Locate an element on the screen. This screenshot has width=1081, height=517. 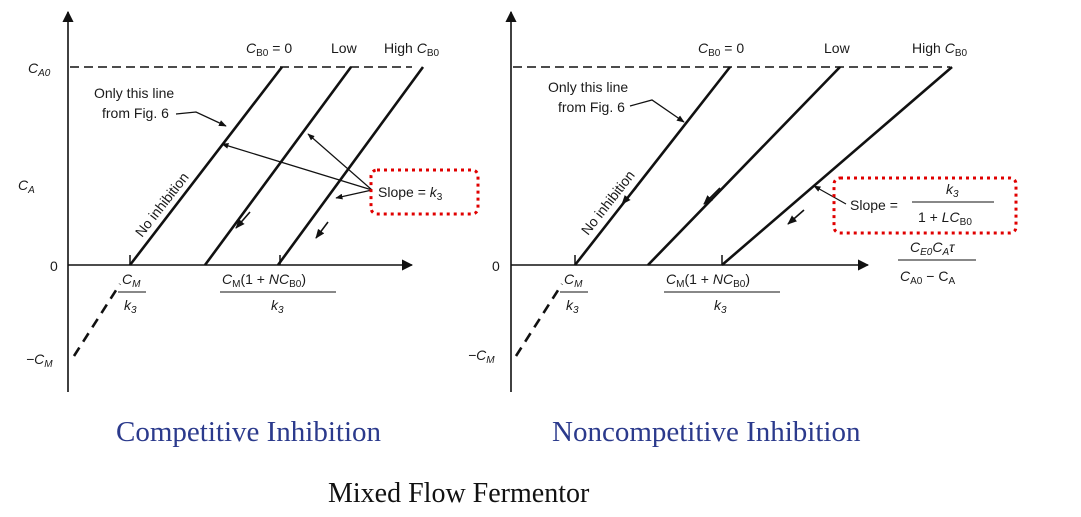
right-line-no-inhibition is located at coordinates (652, 166).